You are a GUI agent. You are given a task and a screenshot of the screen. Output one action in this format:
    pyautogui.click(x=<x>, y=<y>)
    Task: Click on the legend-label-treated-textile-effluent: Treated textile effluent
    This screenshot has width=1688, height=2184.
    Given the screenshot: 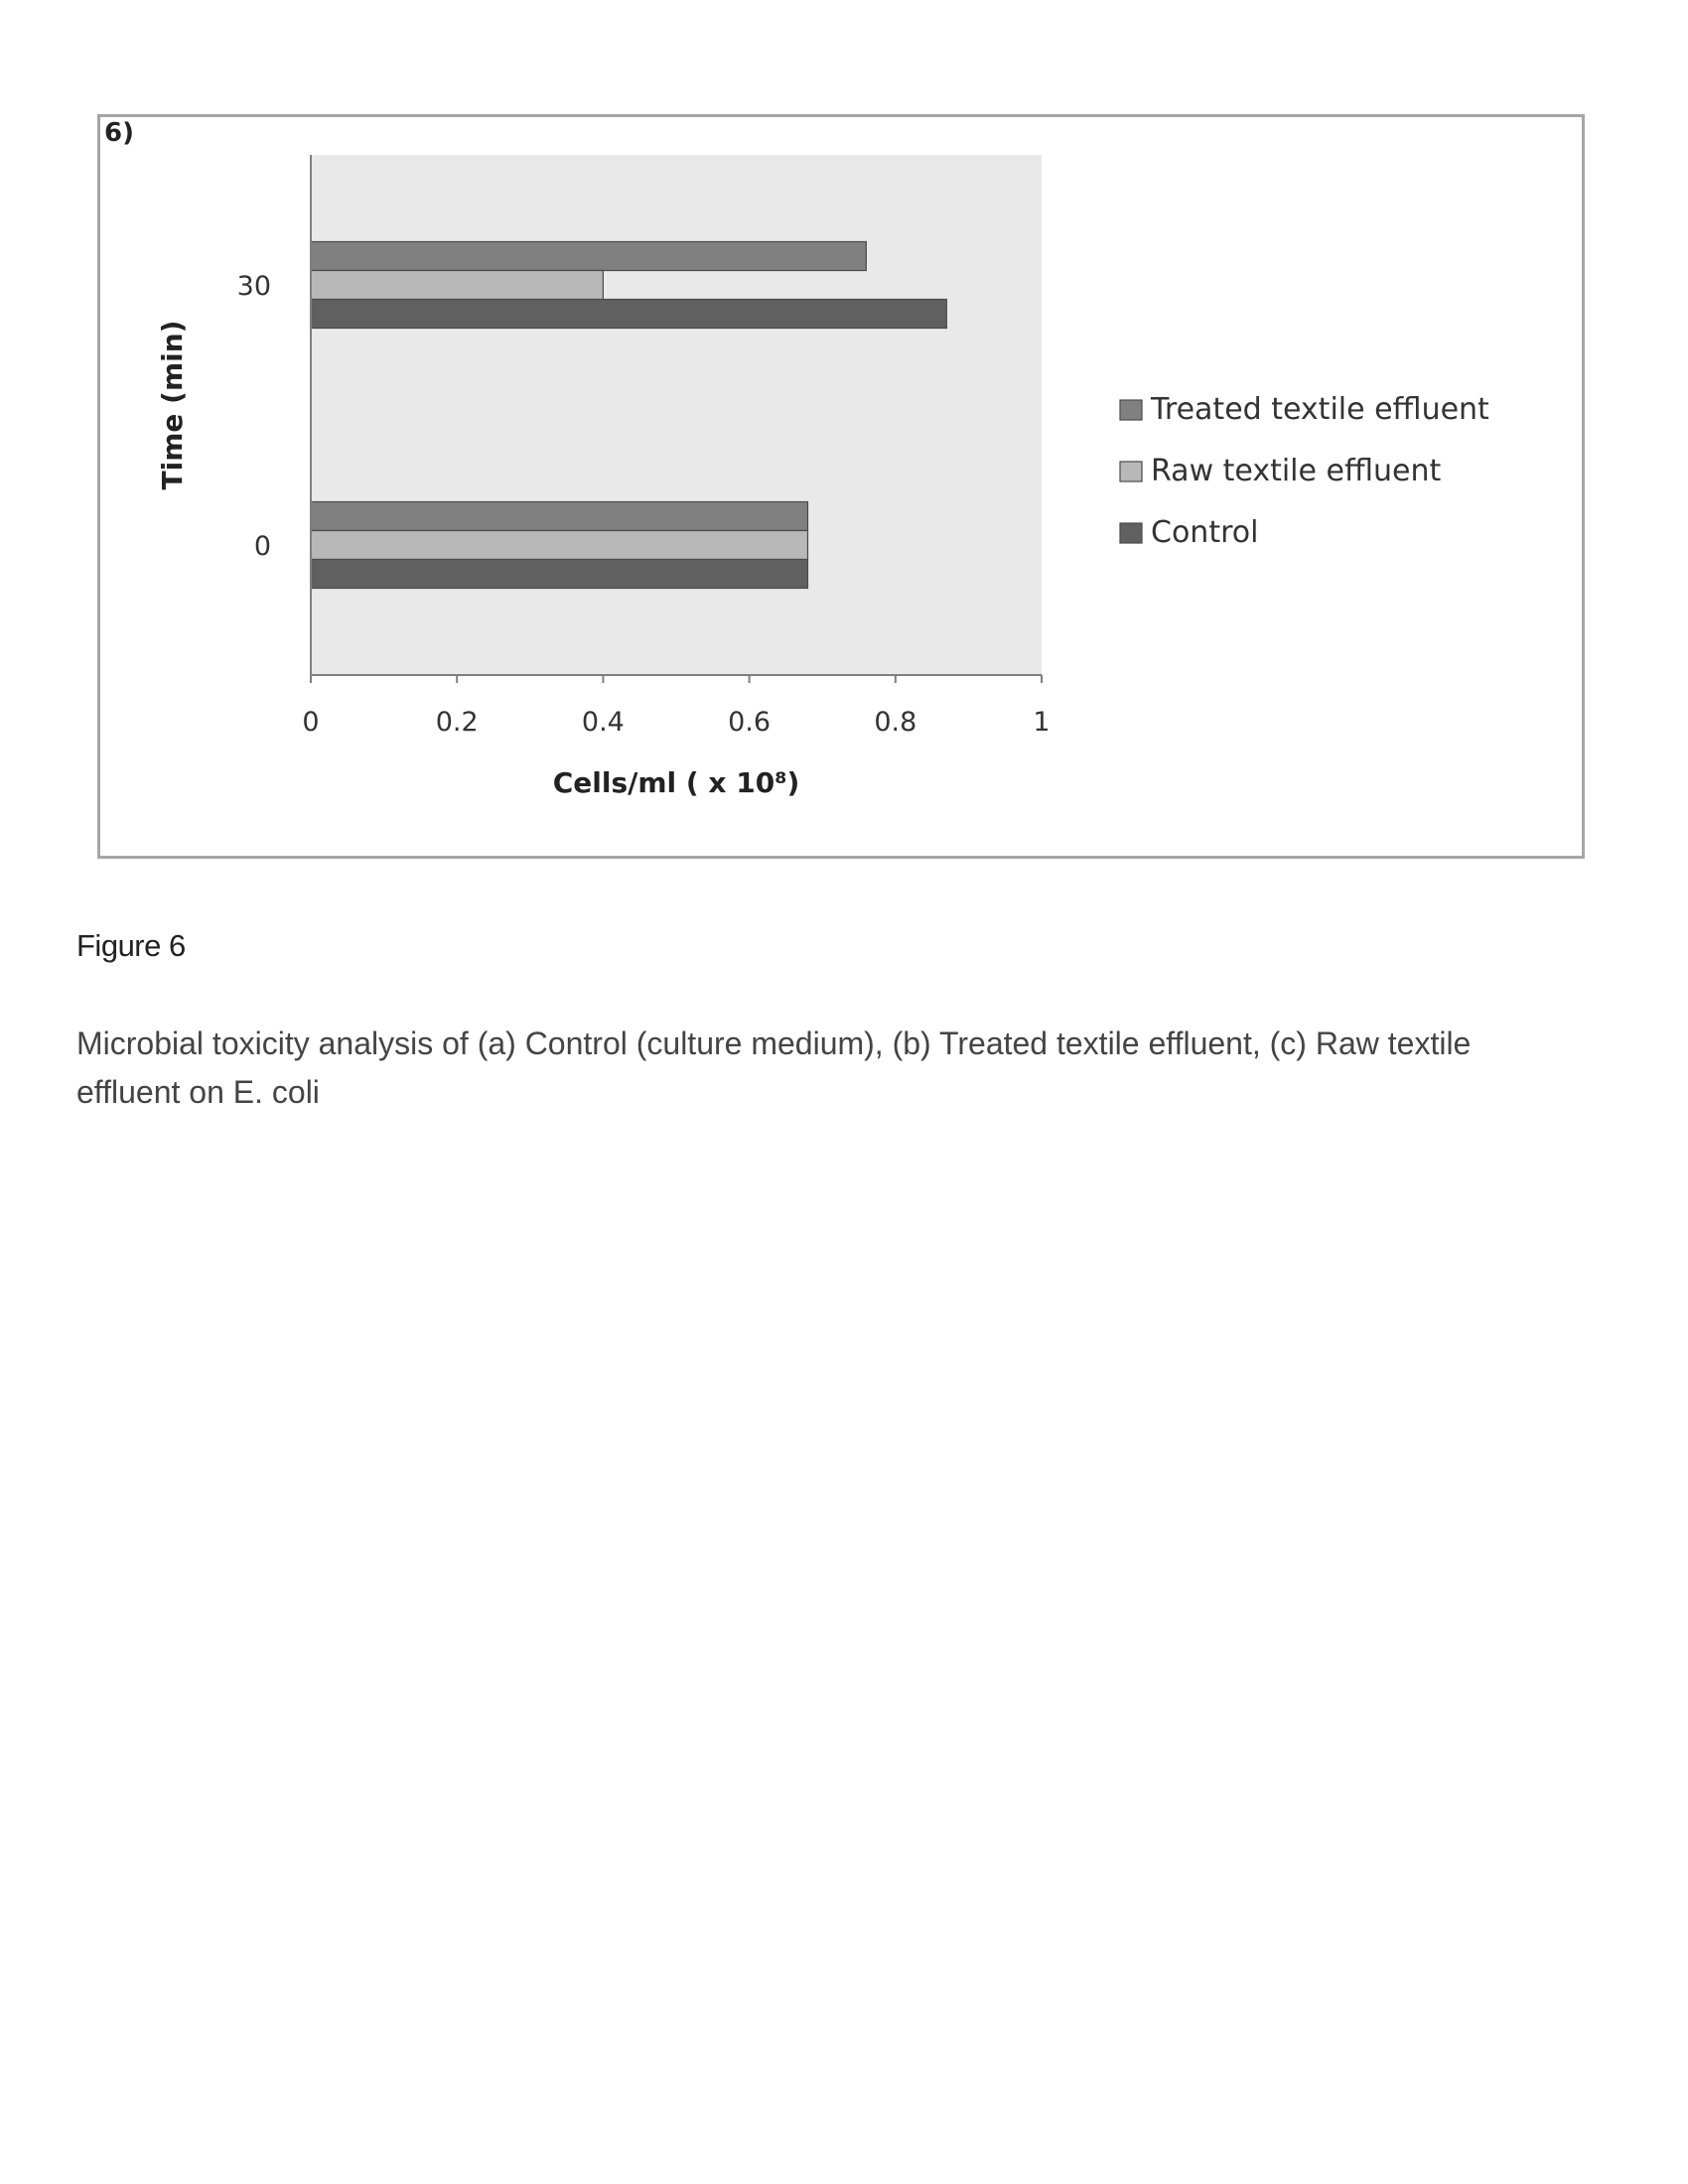 What is the action you would take?
    pyautogui.click(x=1319, y=409)
    